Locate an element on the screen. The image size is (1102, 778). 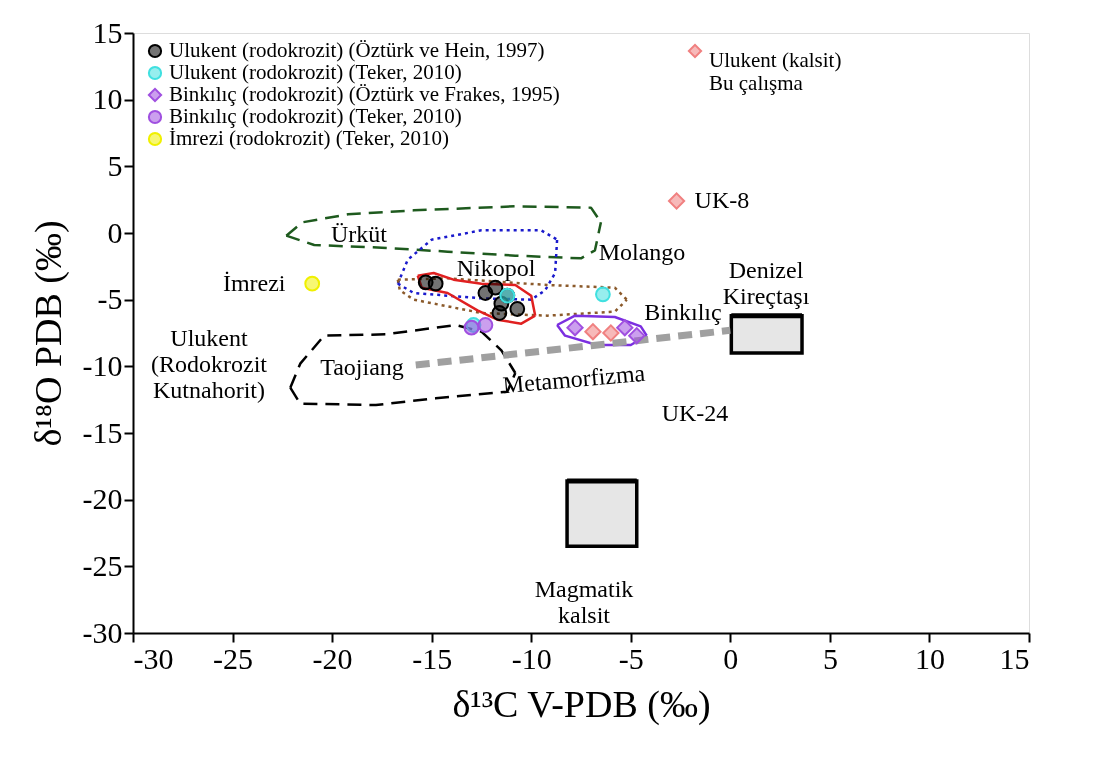
x-tick-label: -20 is located at coordinates (332, 658).